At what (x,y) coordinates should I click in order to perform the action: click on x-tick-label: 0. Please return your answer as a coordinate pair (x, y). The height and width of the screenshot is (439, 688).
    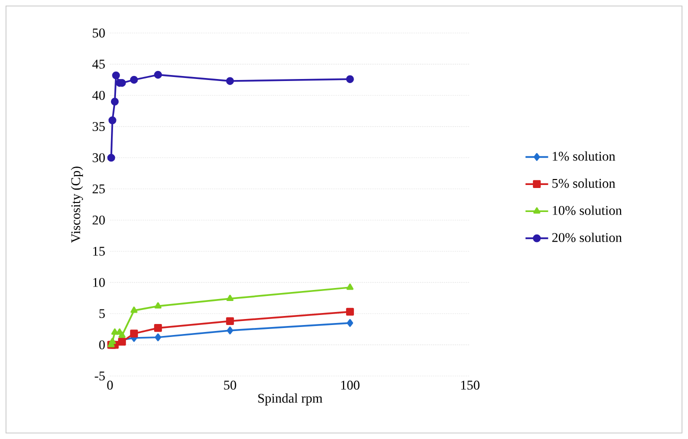
    Looking at the image, I should click on (110, 385).